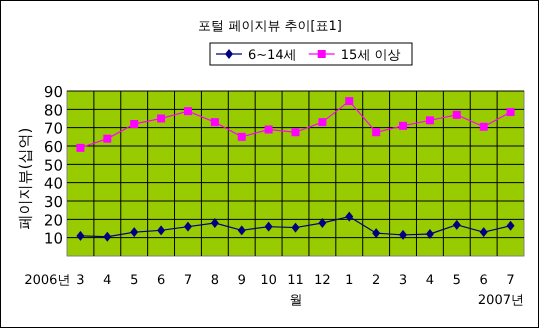 The height and width of the screenshot is (328, 539). What do you see at coordinates (53, 110) in the screenshot?
I see `ytick: 80` at bounding box center [53, 110].